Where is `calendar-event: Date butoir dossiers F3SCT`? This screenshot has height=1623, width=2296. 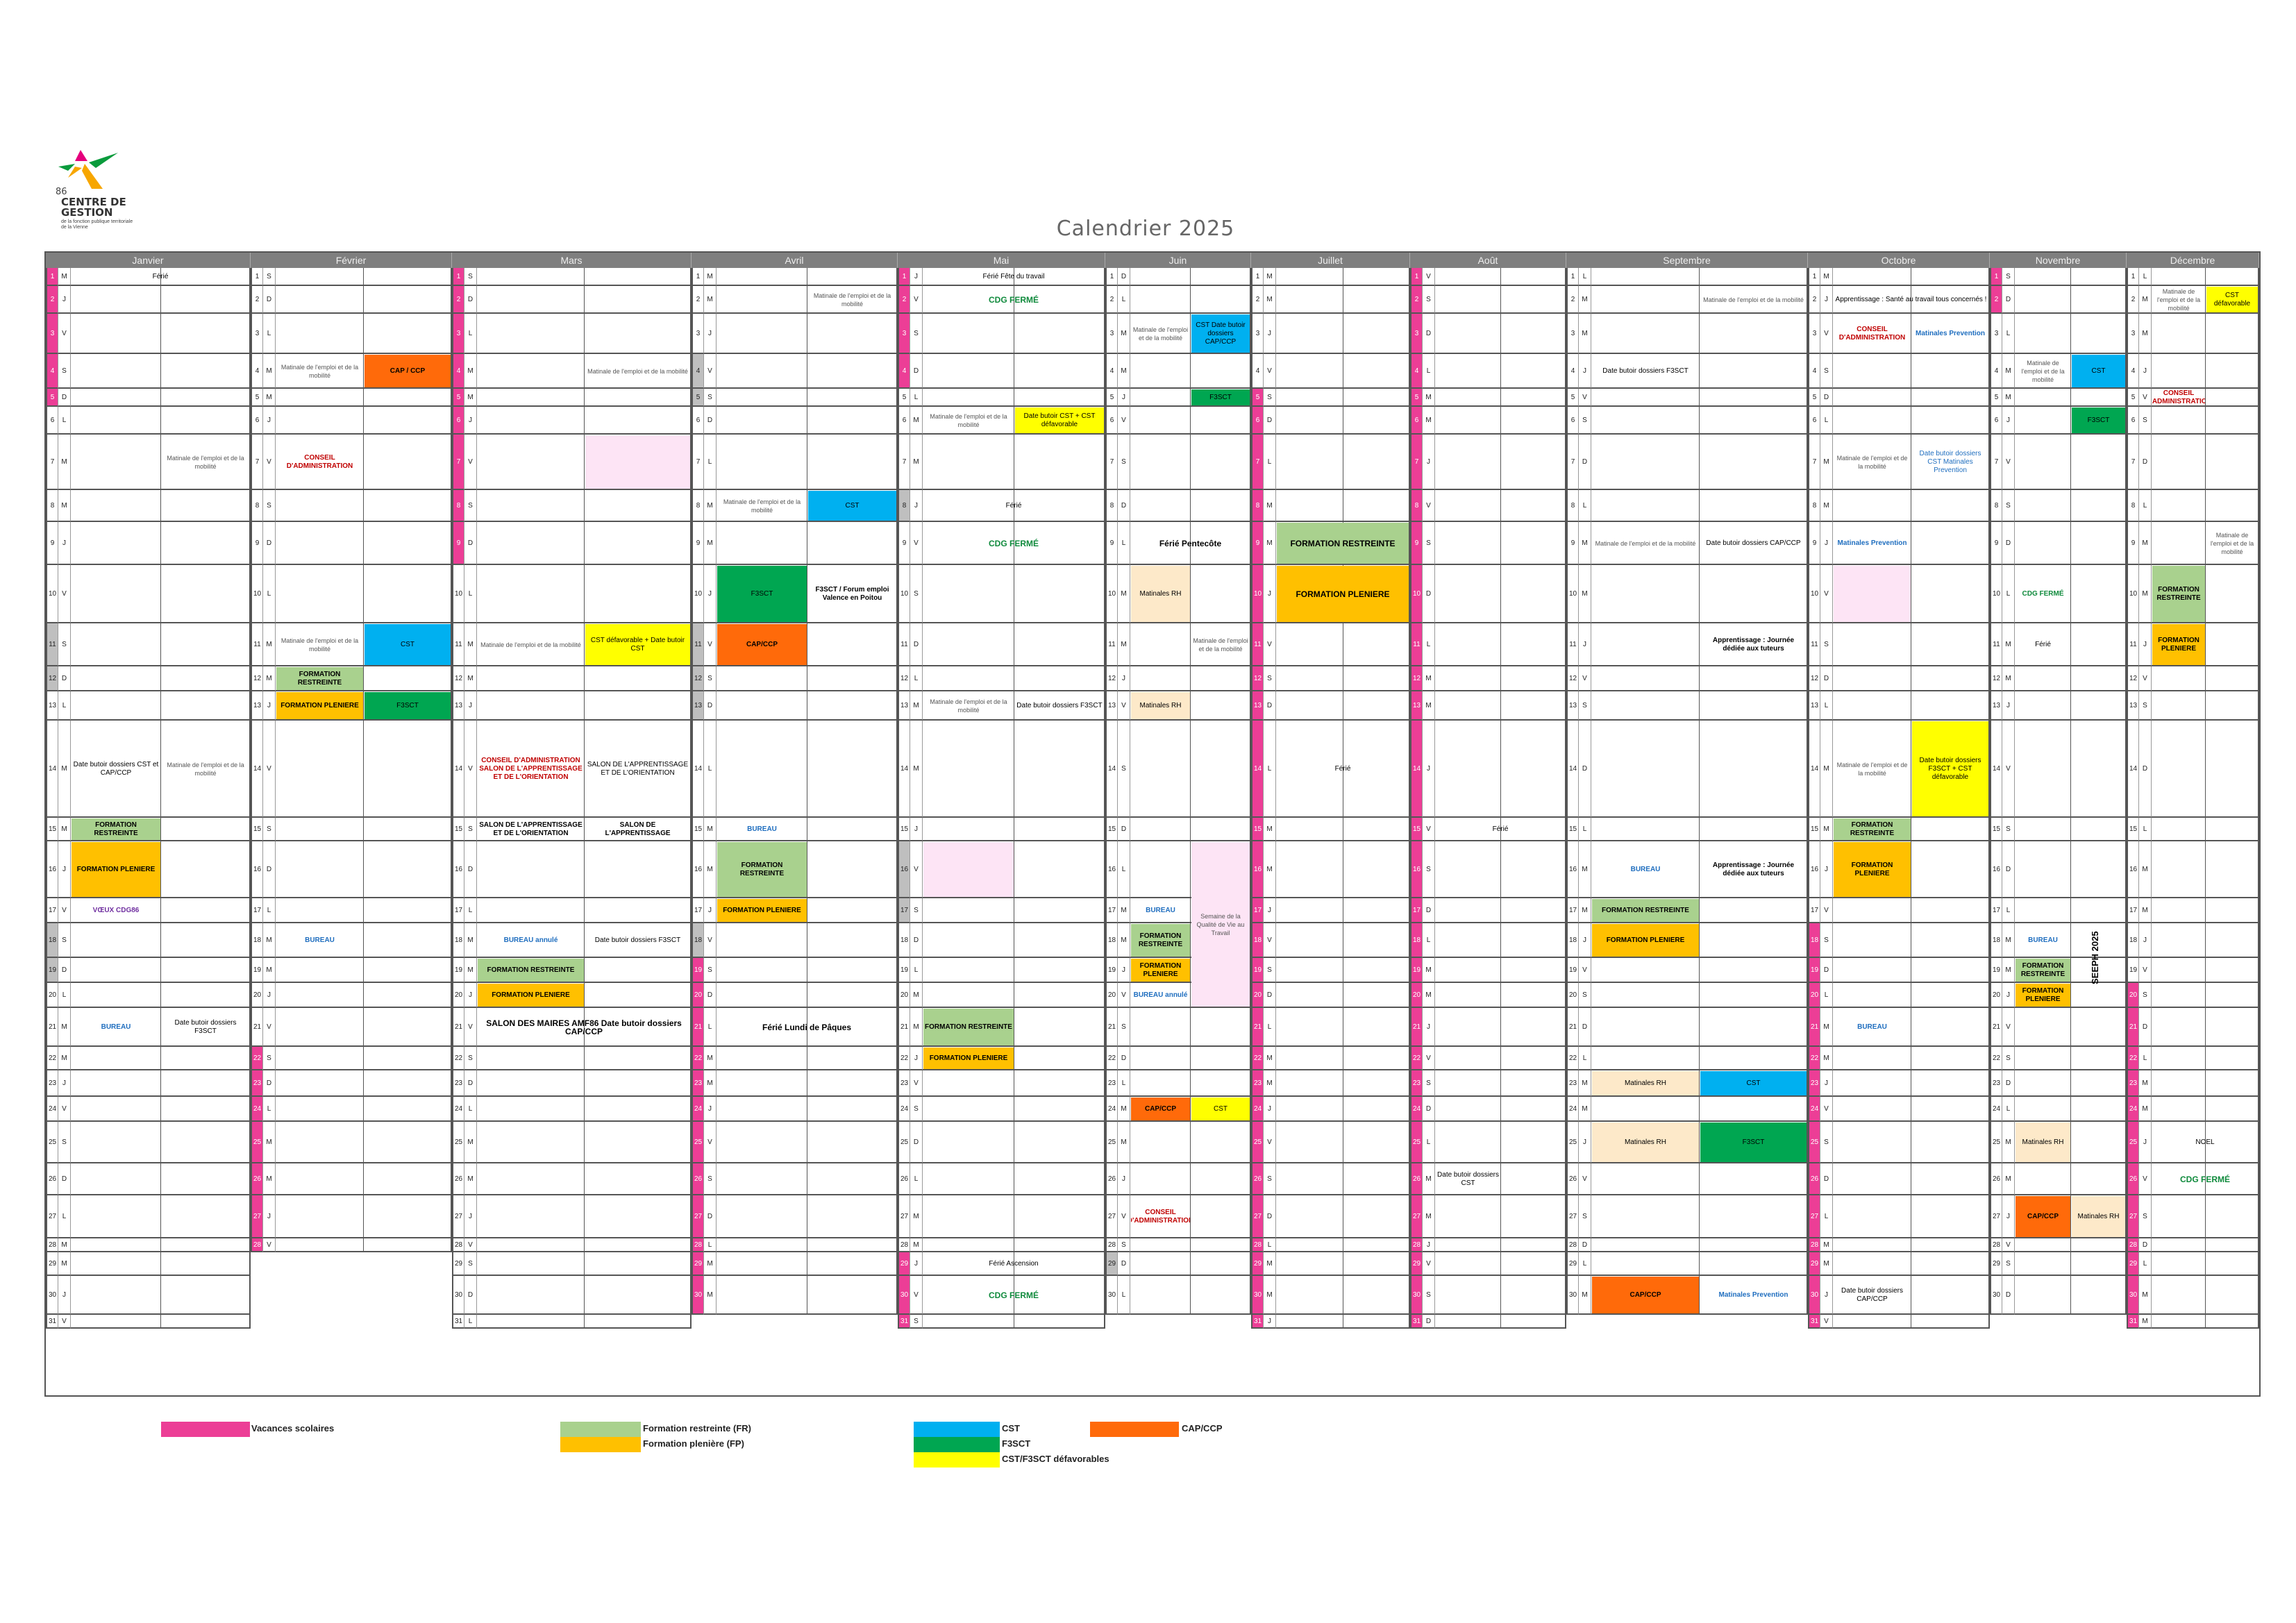
calendar-event: Date butoir dossiers F3SCT is located at coordinates (637, 940).